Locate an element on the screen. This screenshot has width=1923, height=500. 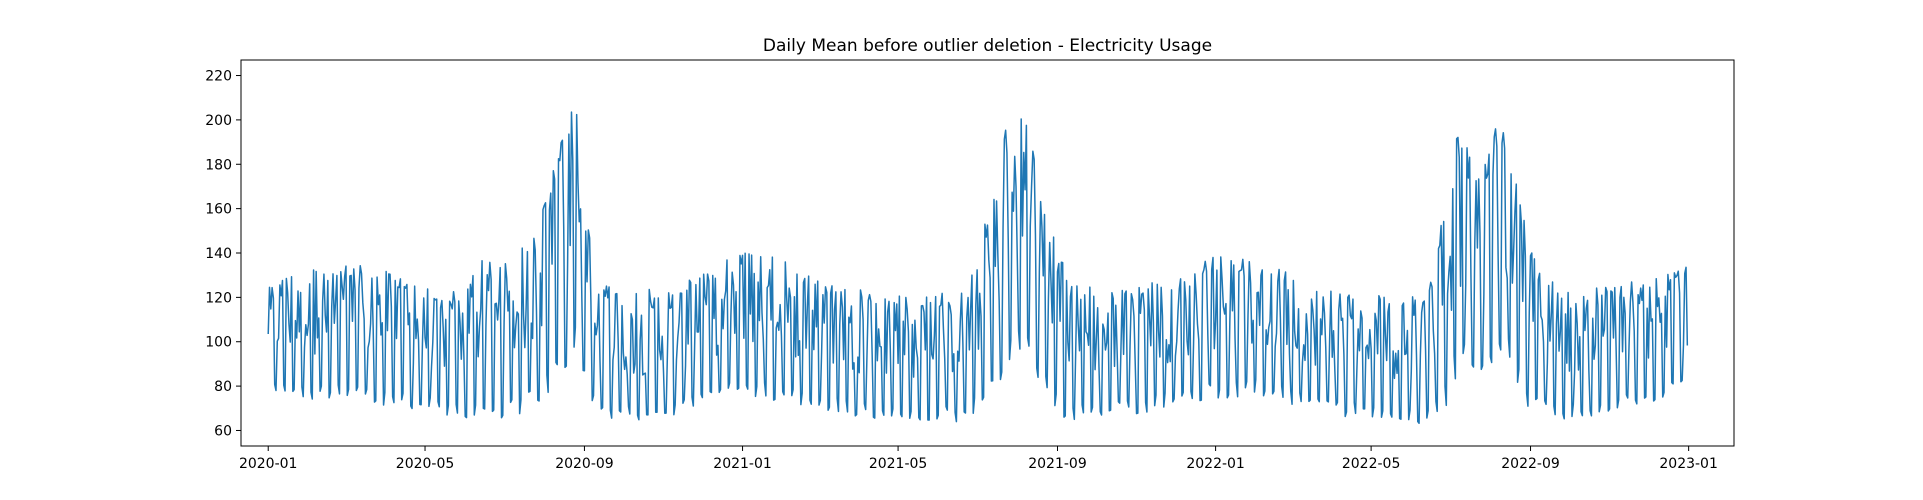
x-tick-label: 2021-05 is located at coordinates (898, 464).